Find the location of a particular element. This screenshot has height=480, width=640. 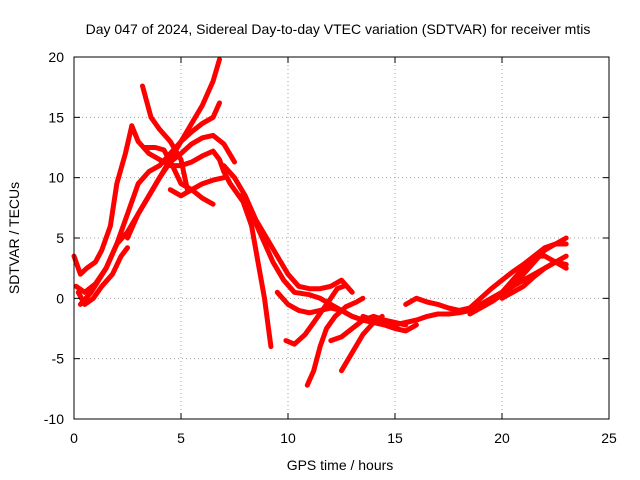

y-tick-label: -5 is located at coordinates (58, 359).